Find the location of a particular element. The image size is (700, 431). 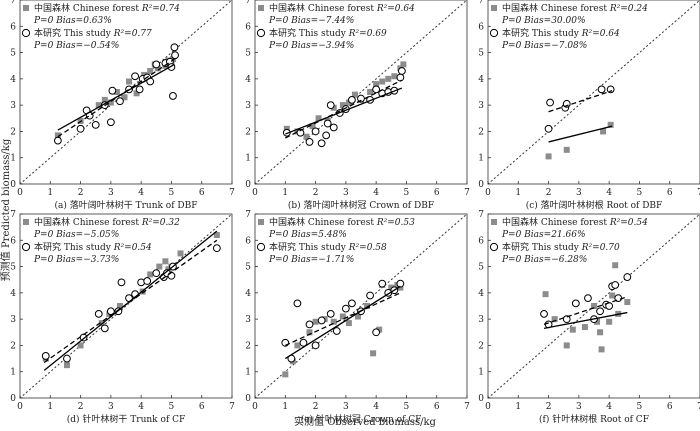

x-tick-label: 3 is located at coordinates (346, 407).